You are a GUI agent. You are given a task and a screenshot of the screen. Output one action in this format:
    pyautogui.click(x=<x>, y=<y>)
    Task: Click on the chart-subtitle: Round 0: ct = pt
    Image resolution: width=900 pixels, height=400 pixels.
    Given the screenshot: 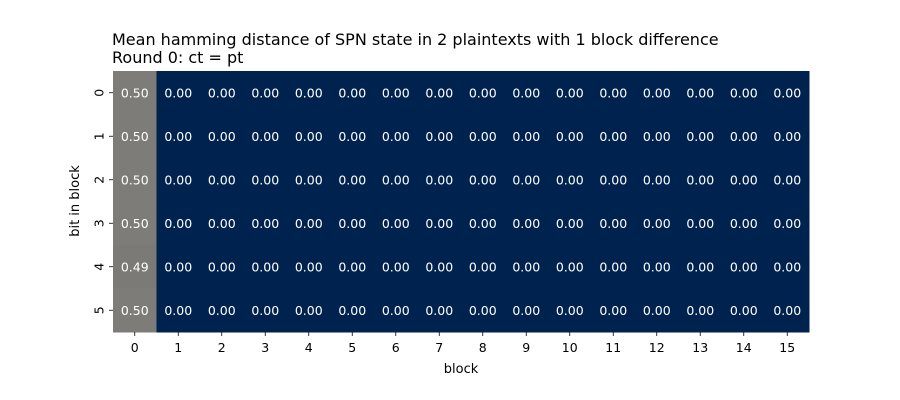 What is the action you would take?
    pyautogui.click(x=178, y=57)
    